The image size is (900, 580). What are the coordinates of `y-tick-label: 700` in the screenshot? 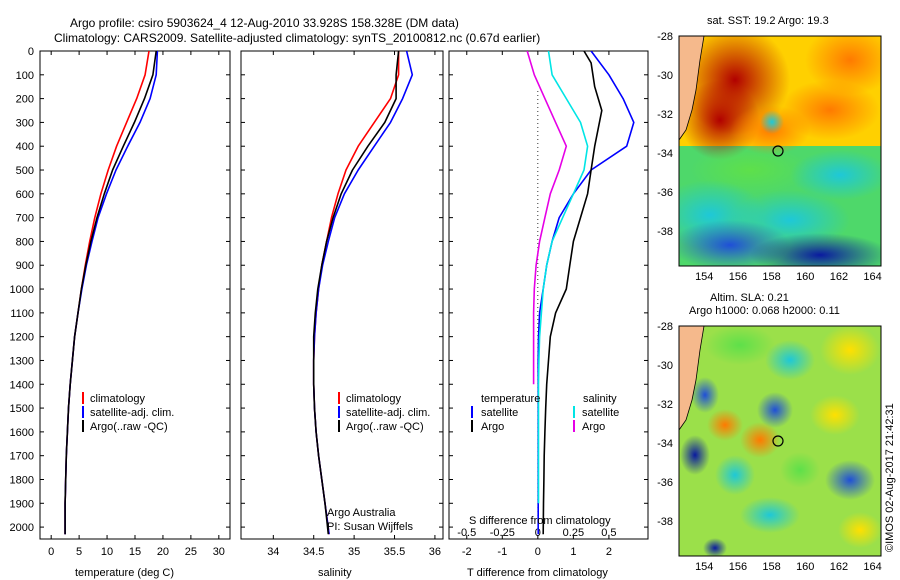 It's located at (25, 219).